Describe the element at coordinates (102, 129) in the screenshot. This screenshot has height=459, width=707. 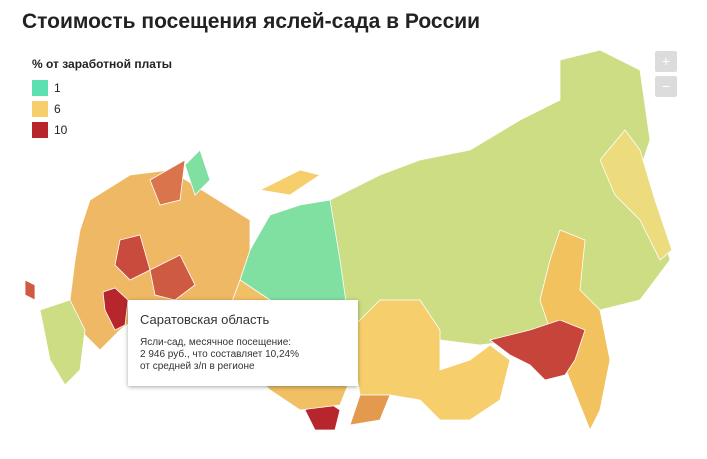
I see `legend-item: 10` at that location.